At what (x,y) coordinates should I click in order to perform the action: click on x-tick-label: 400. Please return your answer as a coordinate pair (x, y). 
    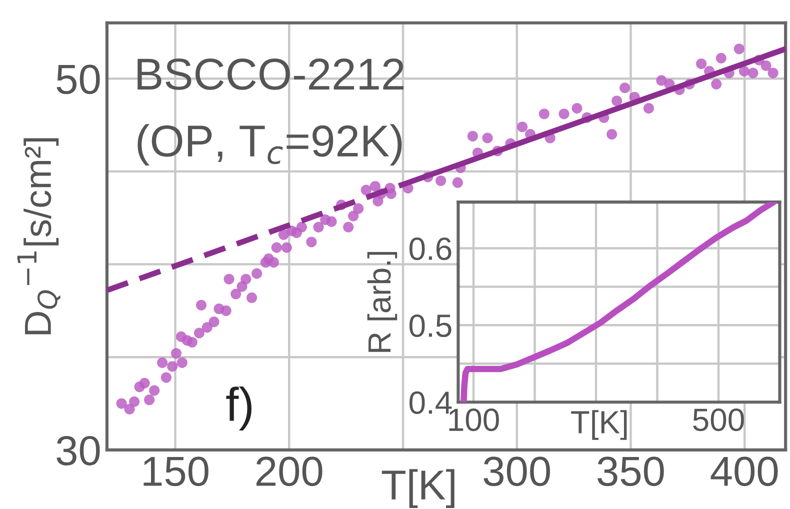
    Looking at the image, I should click on (744, 471).